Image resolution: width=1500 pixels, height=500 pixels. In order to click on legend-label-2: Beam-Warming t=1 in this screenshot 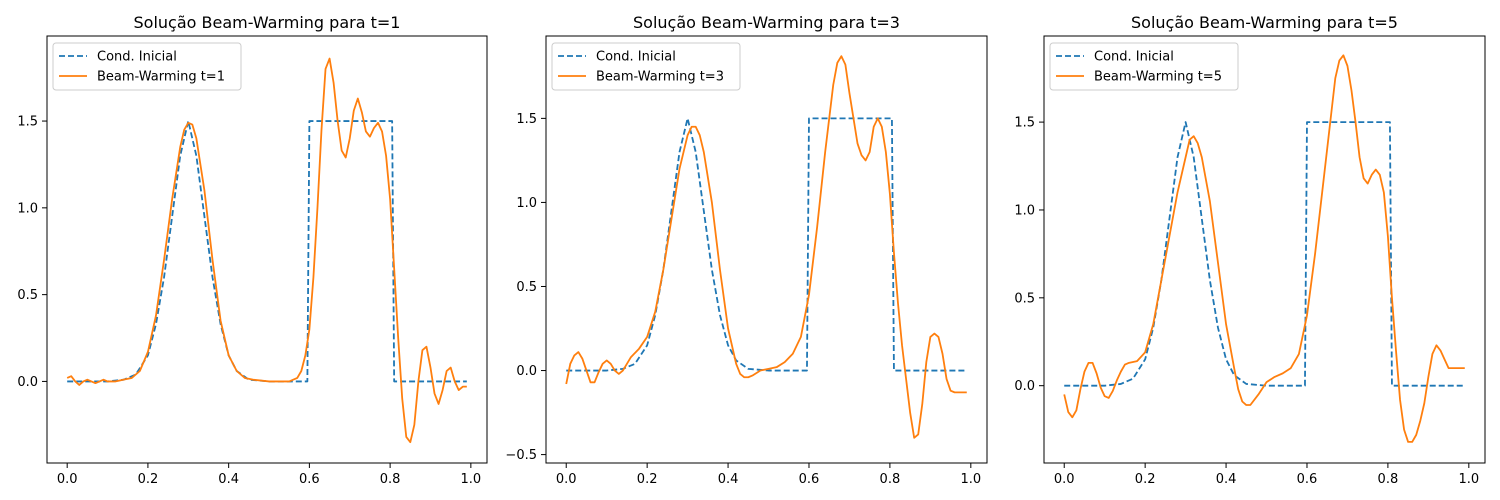, I will do `click(161, 77)`.